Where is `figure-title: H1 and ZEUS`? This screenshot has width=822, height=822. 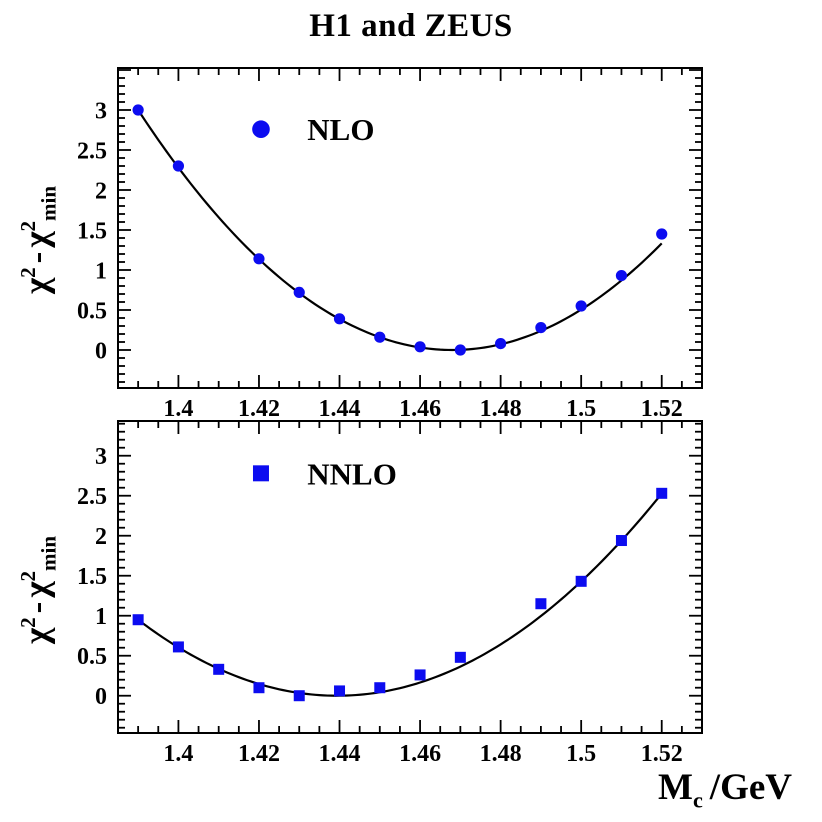
figure-title: H1 and ZEUS is located at coordinates (411, 26).